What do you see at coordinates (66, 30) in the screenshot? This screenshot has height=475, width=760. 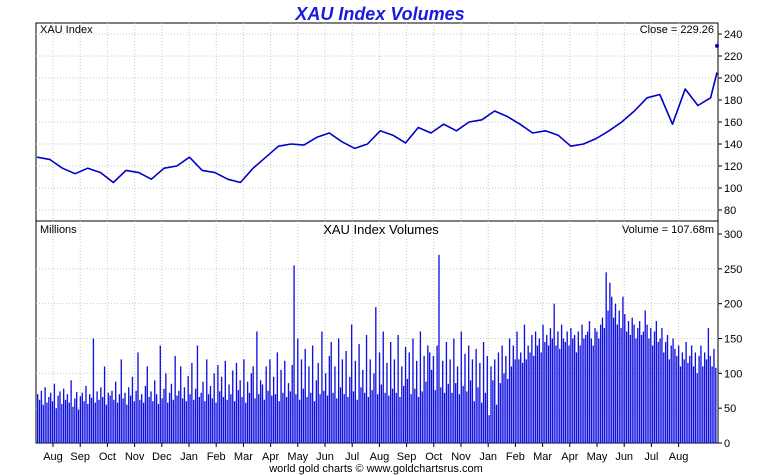 I see `price-series-label: XAU Index` at bounding box center [66, 30].